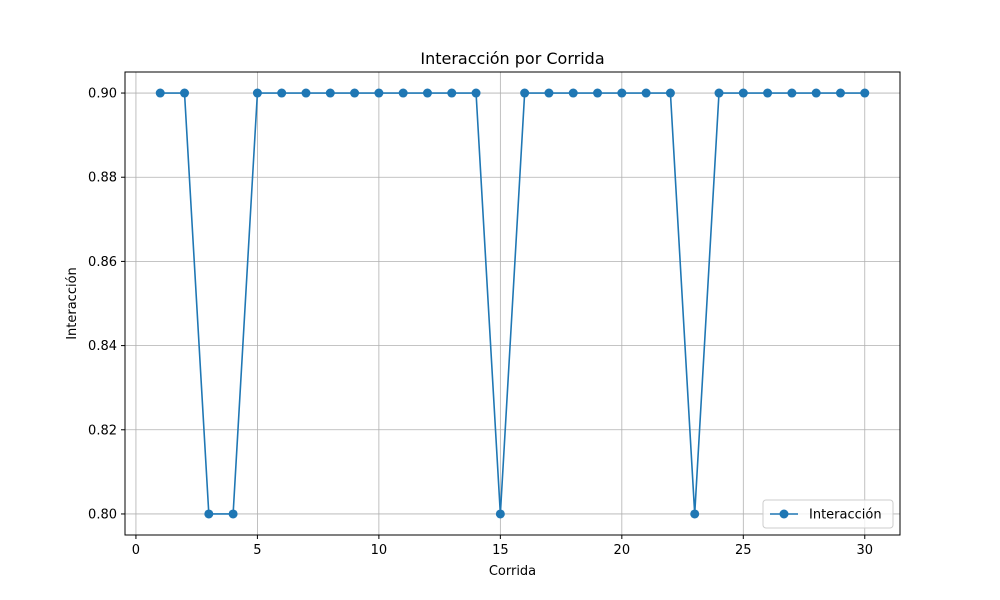 The height and width of the screenshot is (600, 1000). What do you see at coordinates (102, 94) in the screenshot?
I see `y-tick-label: 0.90` at bounding box center [102, 94].